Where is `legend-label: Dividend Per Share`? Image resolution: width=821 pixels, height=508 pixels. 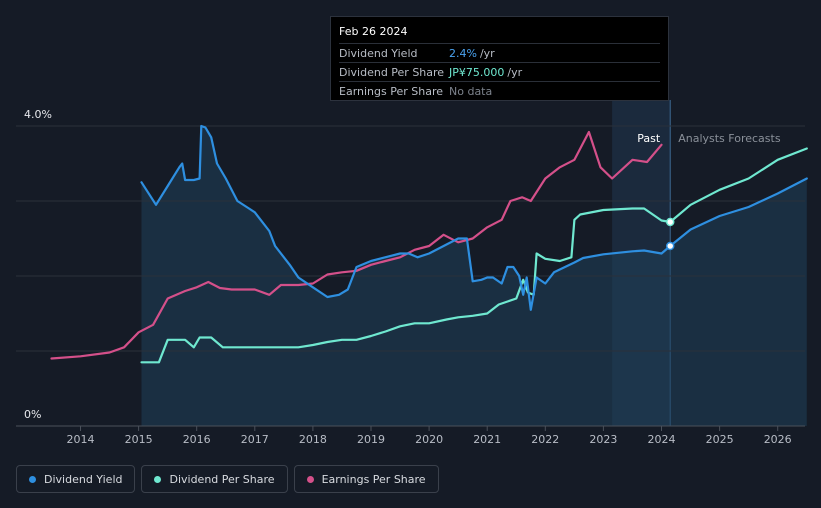
legend-label: Dividend Per Share is located at coordinates (222, 479).